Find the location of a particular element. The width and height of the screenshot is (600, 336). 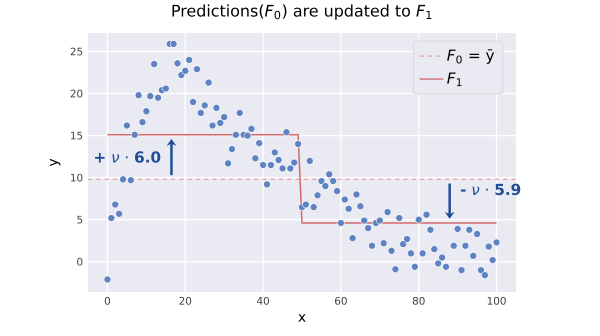

x-tick-label: 0 is located at coordinates (107, 300).